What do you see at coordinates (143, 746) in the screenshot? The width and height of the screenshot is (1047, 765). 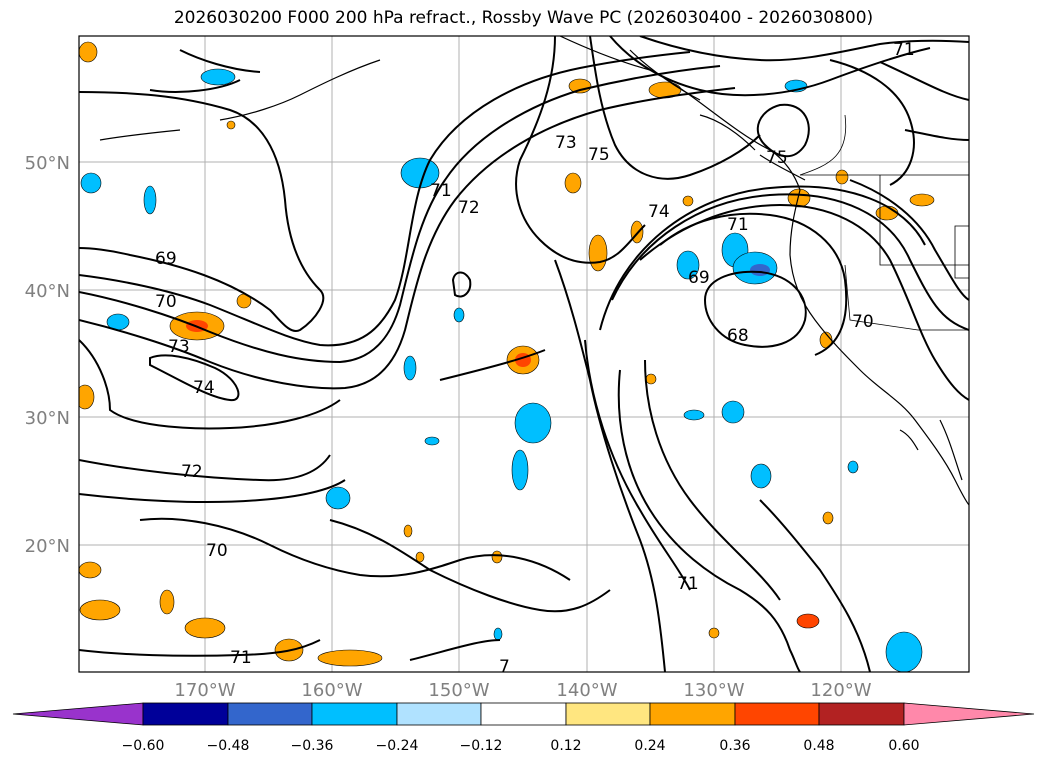 I see `colorbar-tick: −0.60` at bounding box center [143, 746].